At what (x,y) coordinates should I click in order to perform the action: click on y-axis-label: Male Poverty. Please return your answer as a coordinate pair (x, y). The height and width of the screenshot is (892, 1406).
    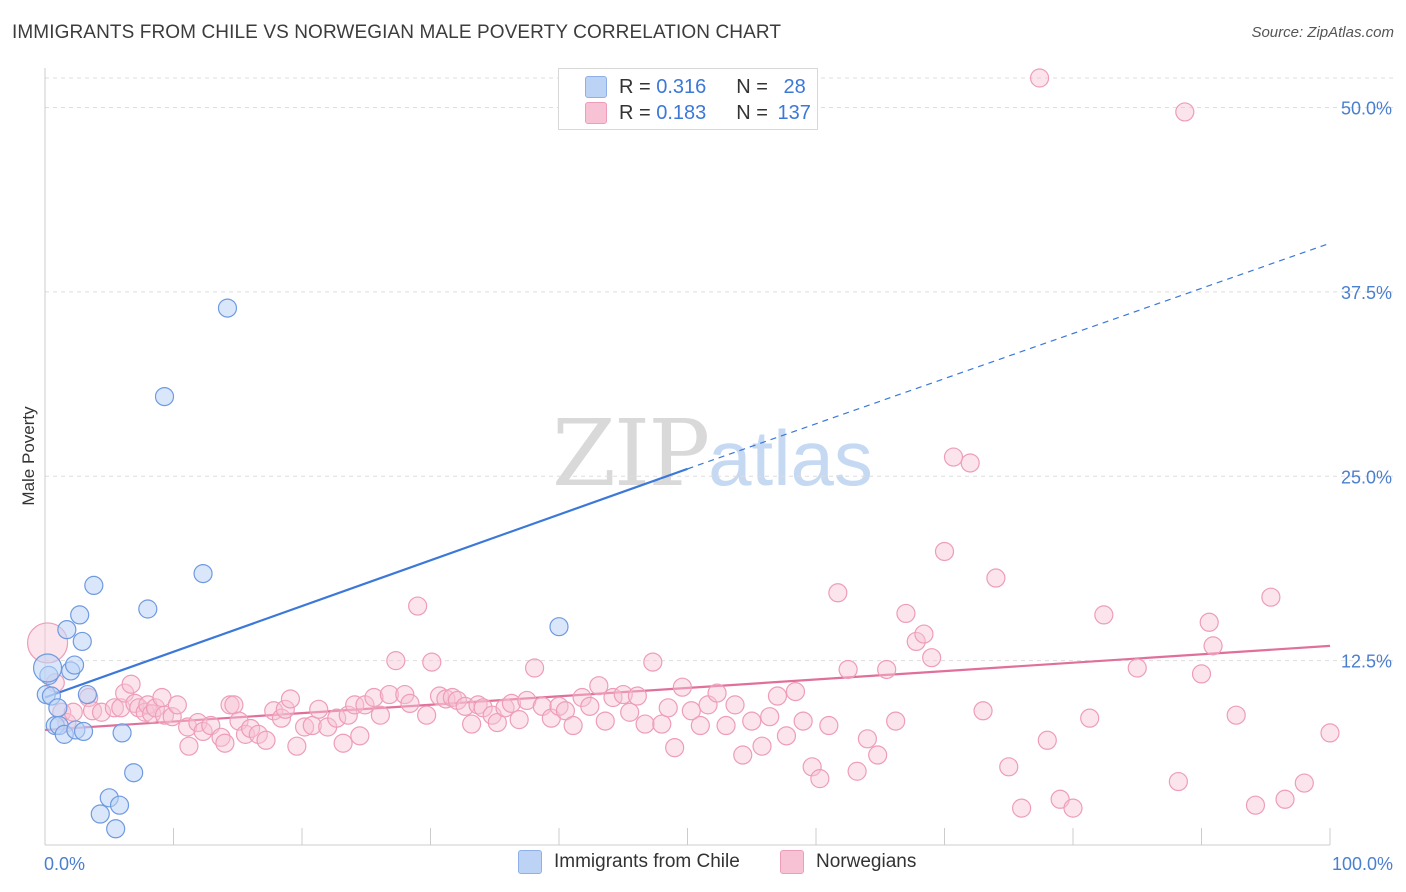
    Looking at the image, I should click on (28, 456).